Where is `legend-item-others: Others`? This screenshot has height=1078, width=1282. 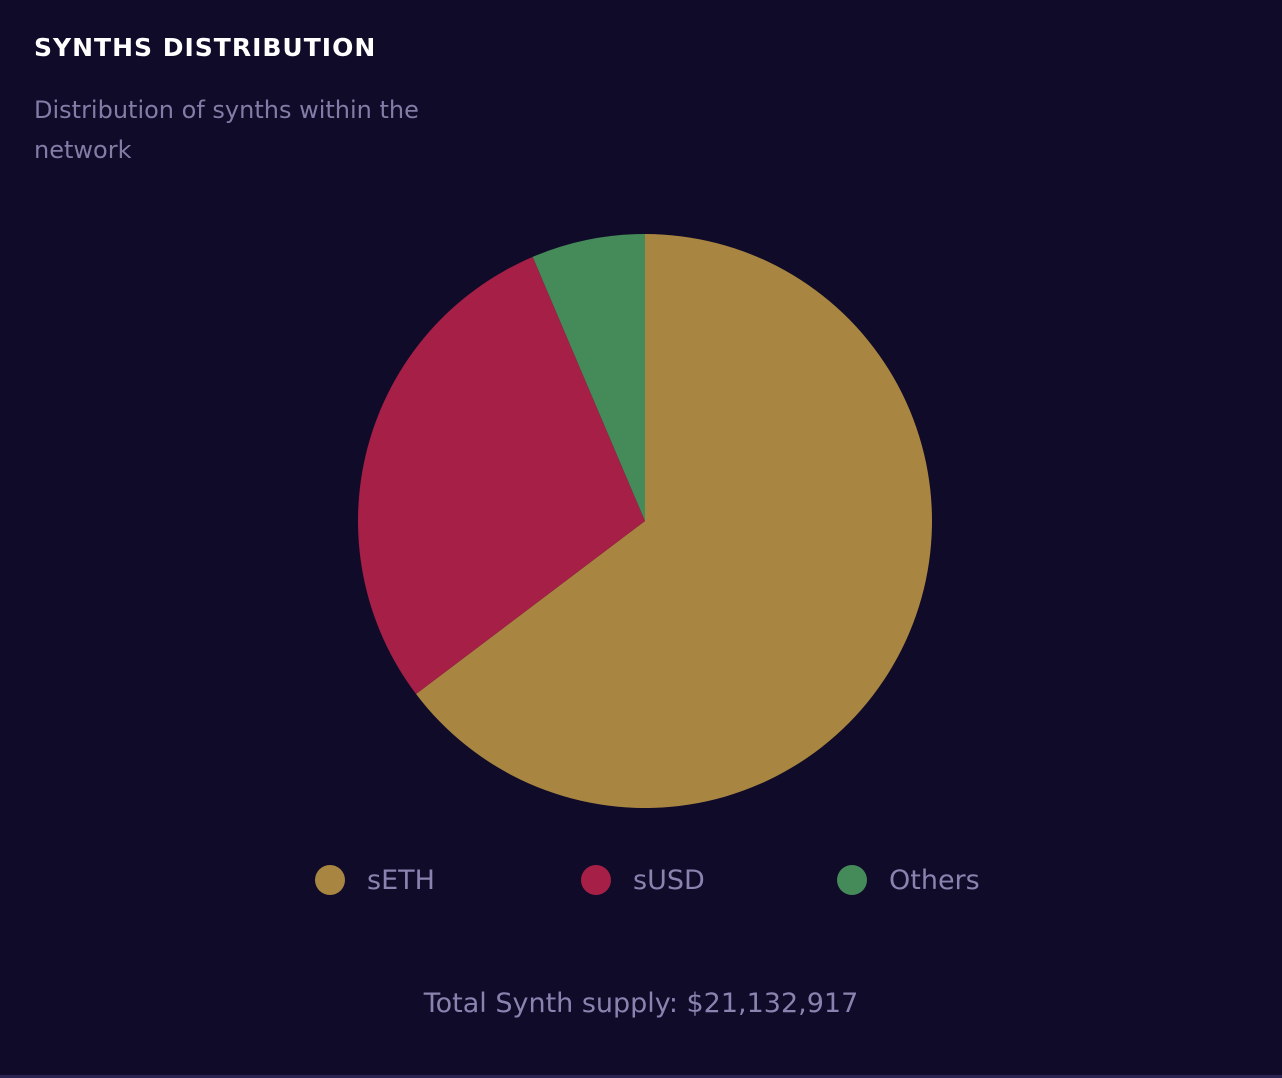 legend-item-others: Others is located at coordinates (908, 880).